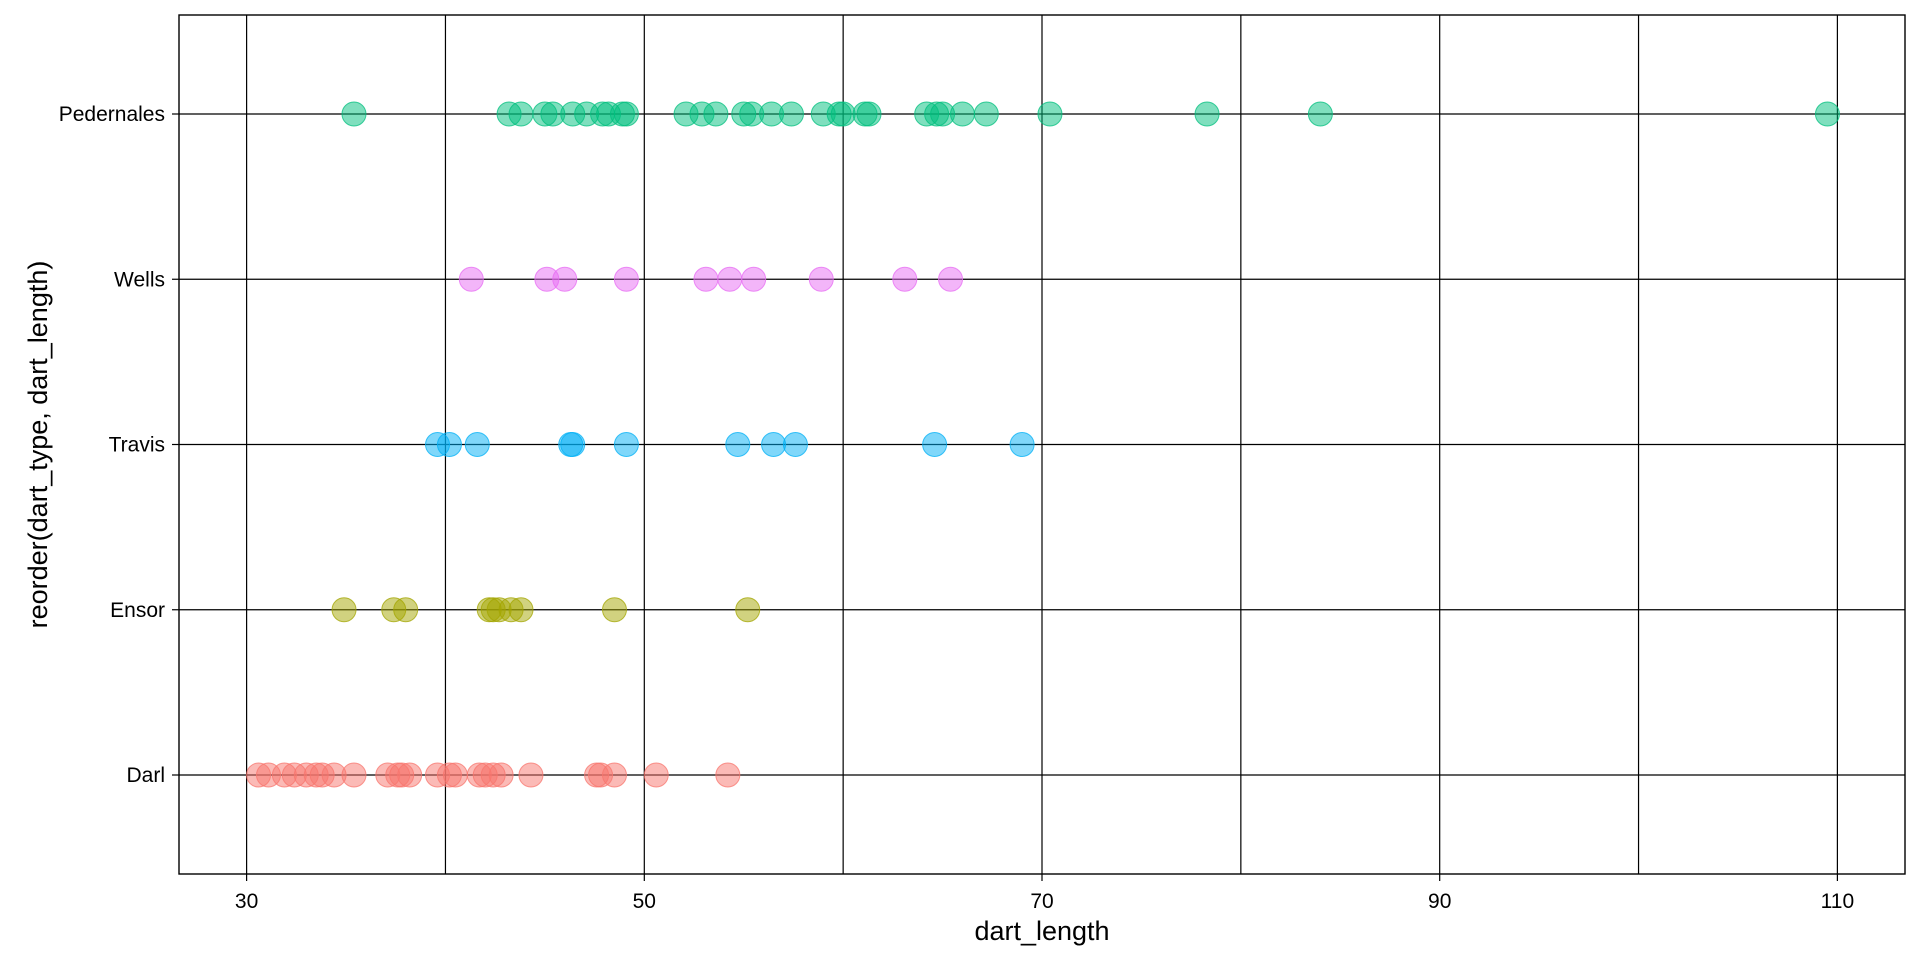 This screenshot has height=960, width=1920. I want to click on y-axis: Darl Ensor Travis Wells Pedernales, so click(119, 445).